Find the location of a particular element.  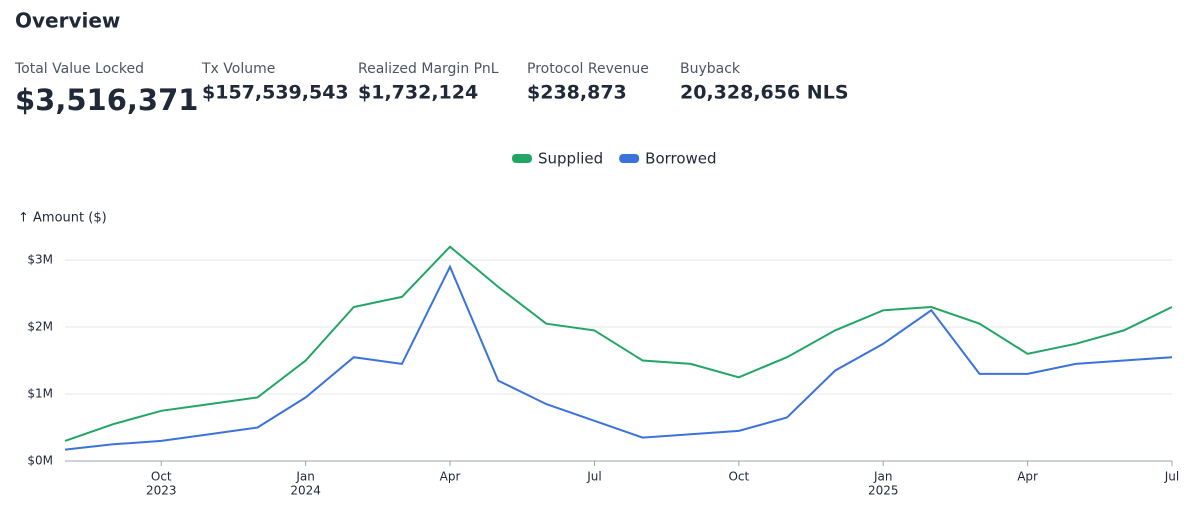

legend-label: Borrowed is located at coordinates (680, 159).